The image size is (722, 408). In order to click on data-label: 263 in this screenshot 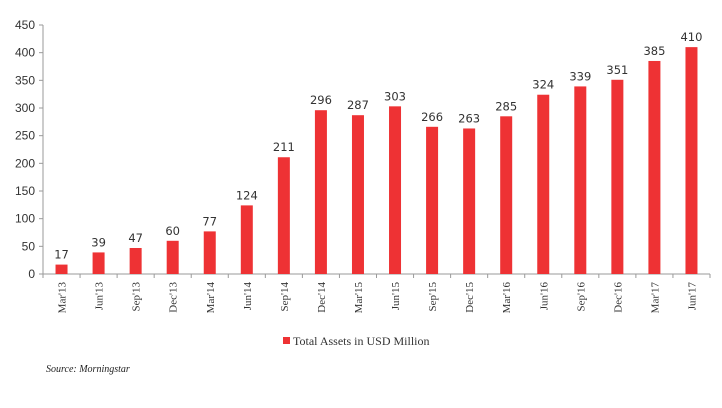, I will do `click(469, 118)`.